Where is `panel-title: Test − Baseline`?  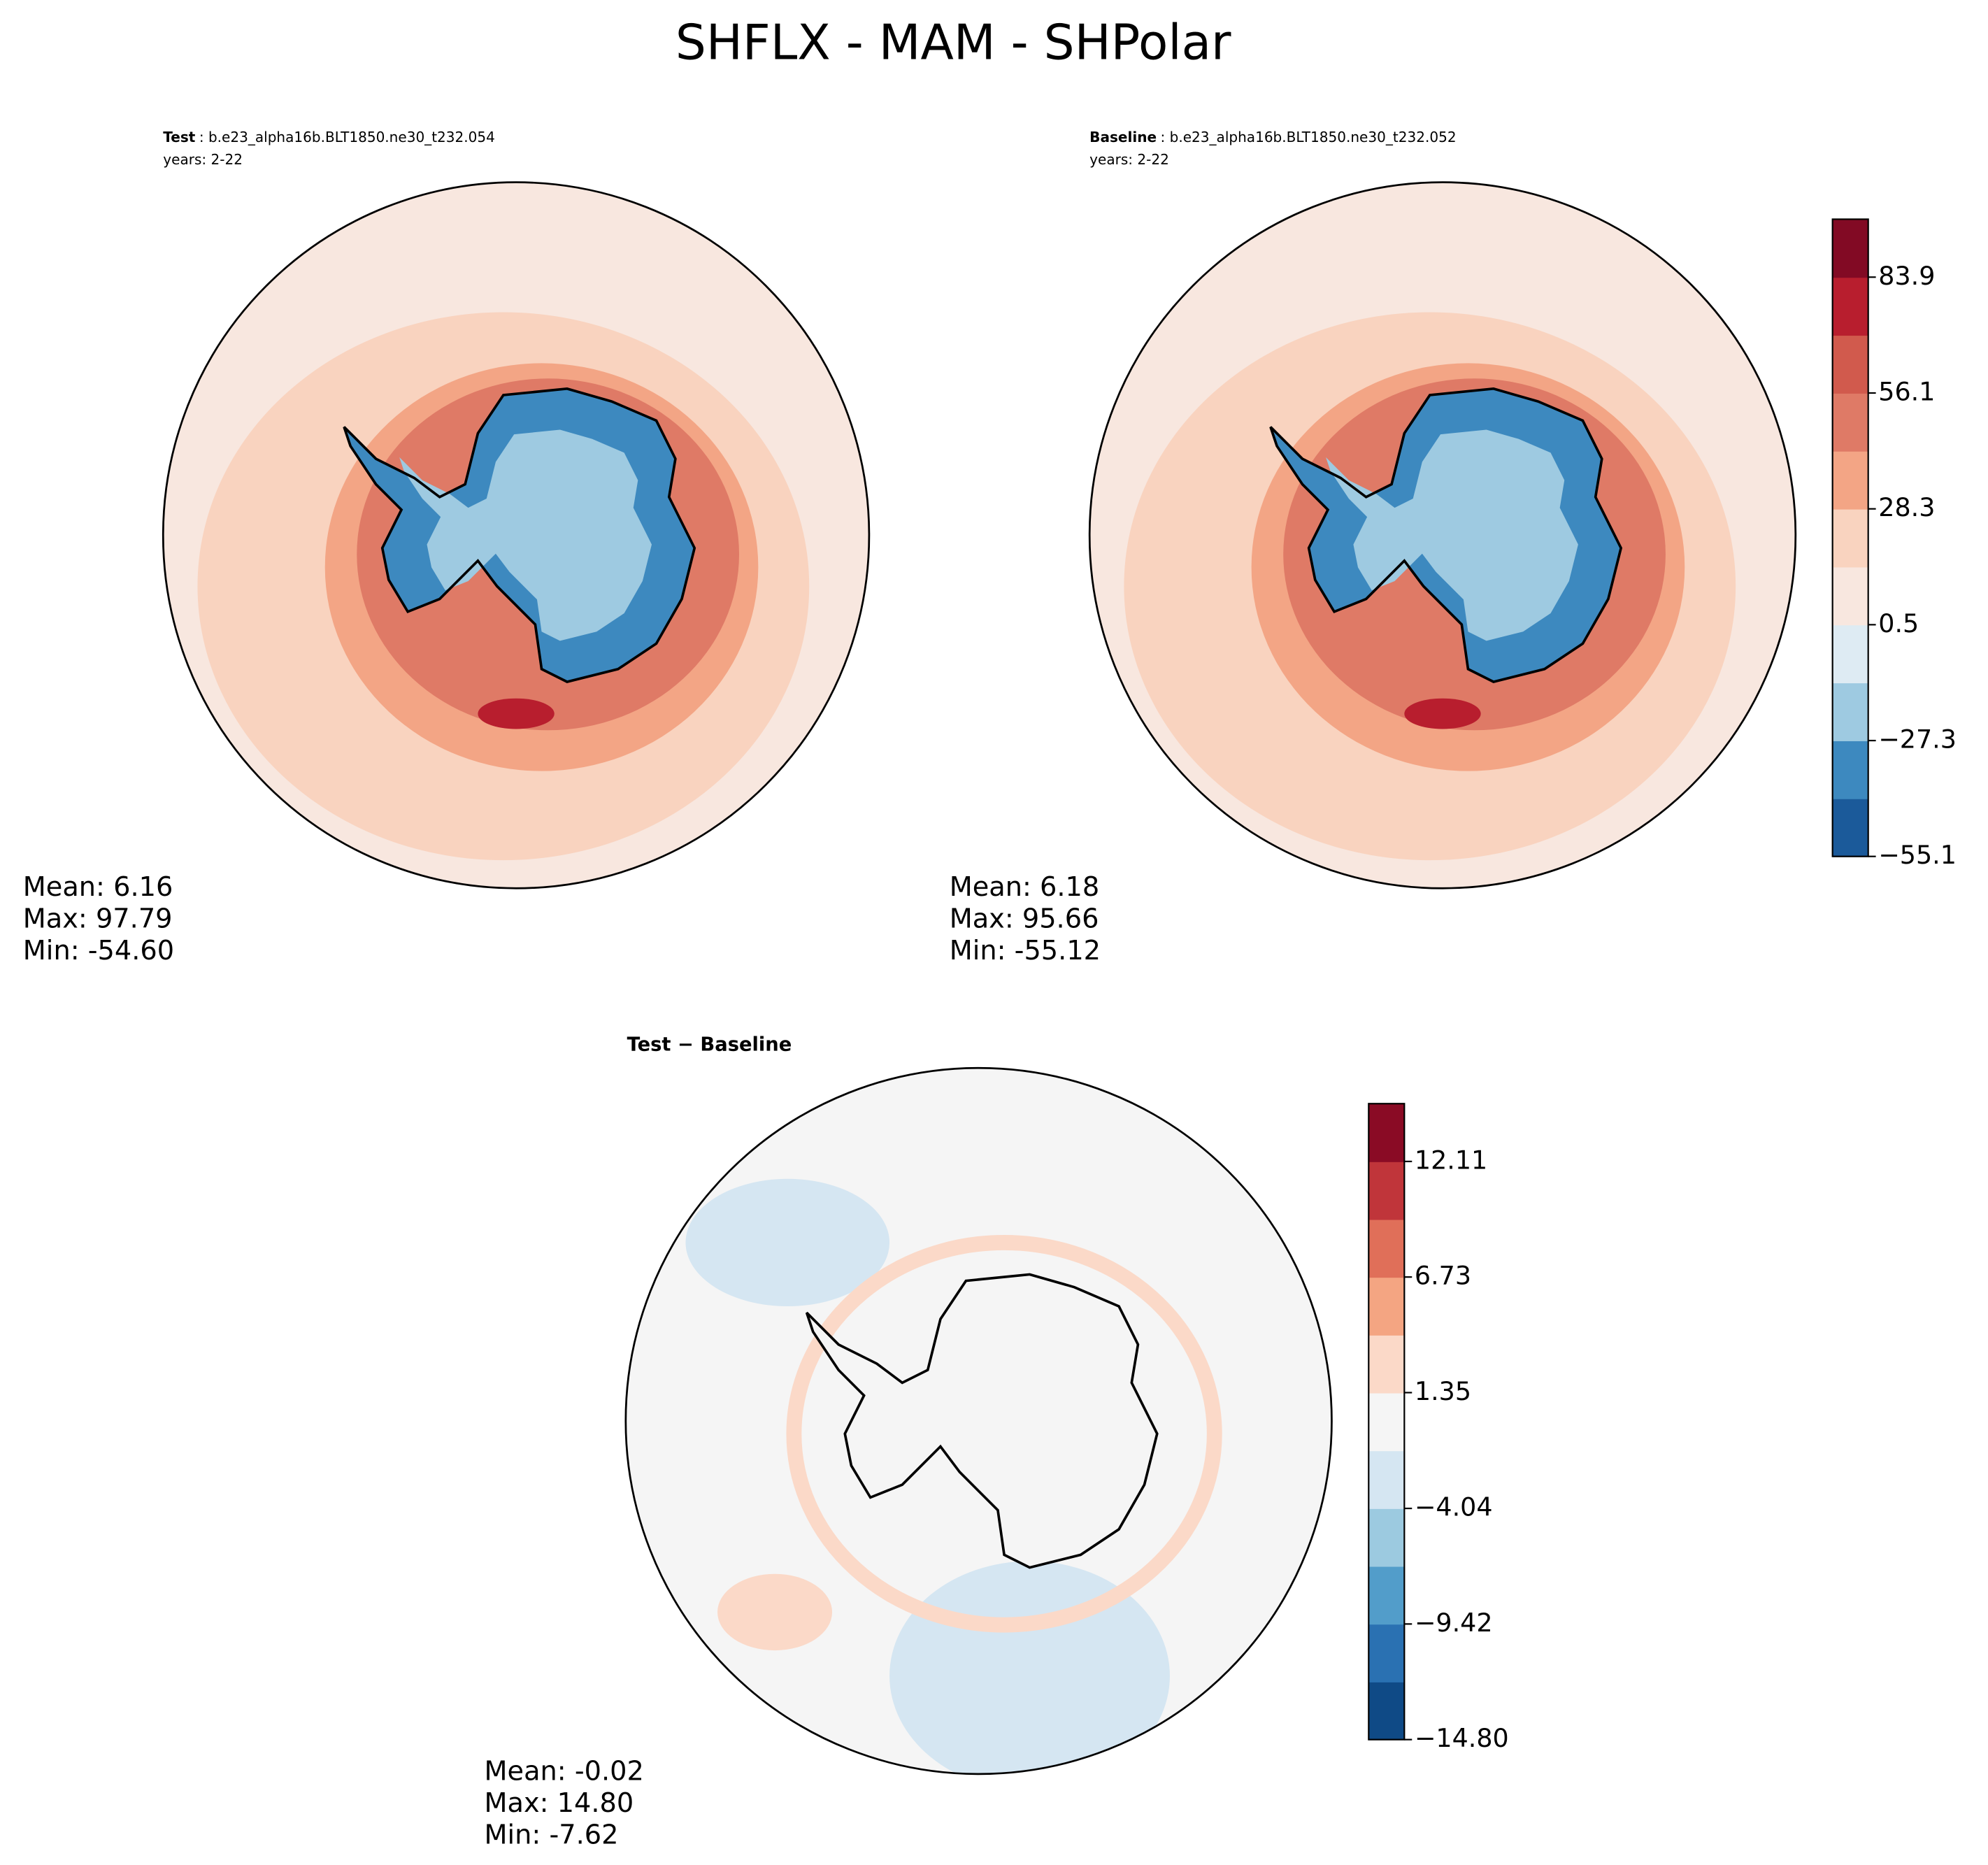
panel-title: Test − Baseline is located at coordinates (709, 1044).